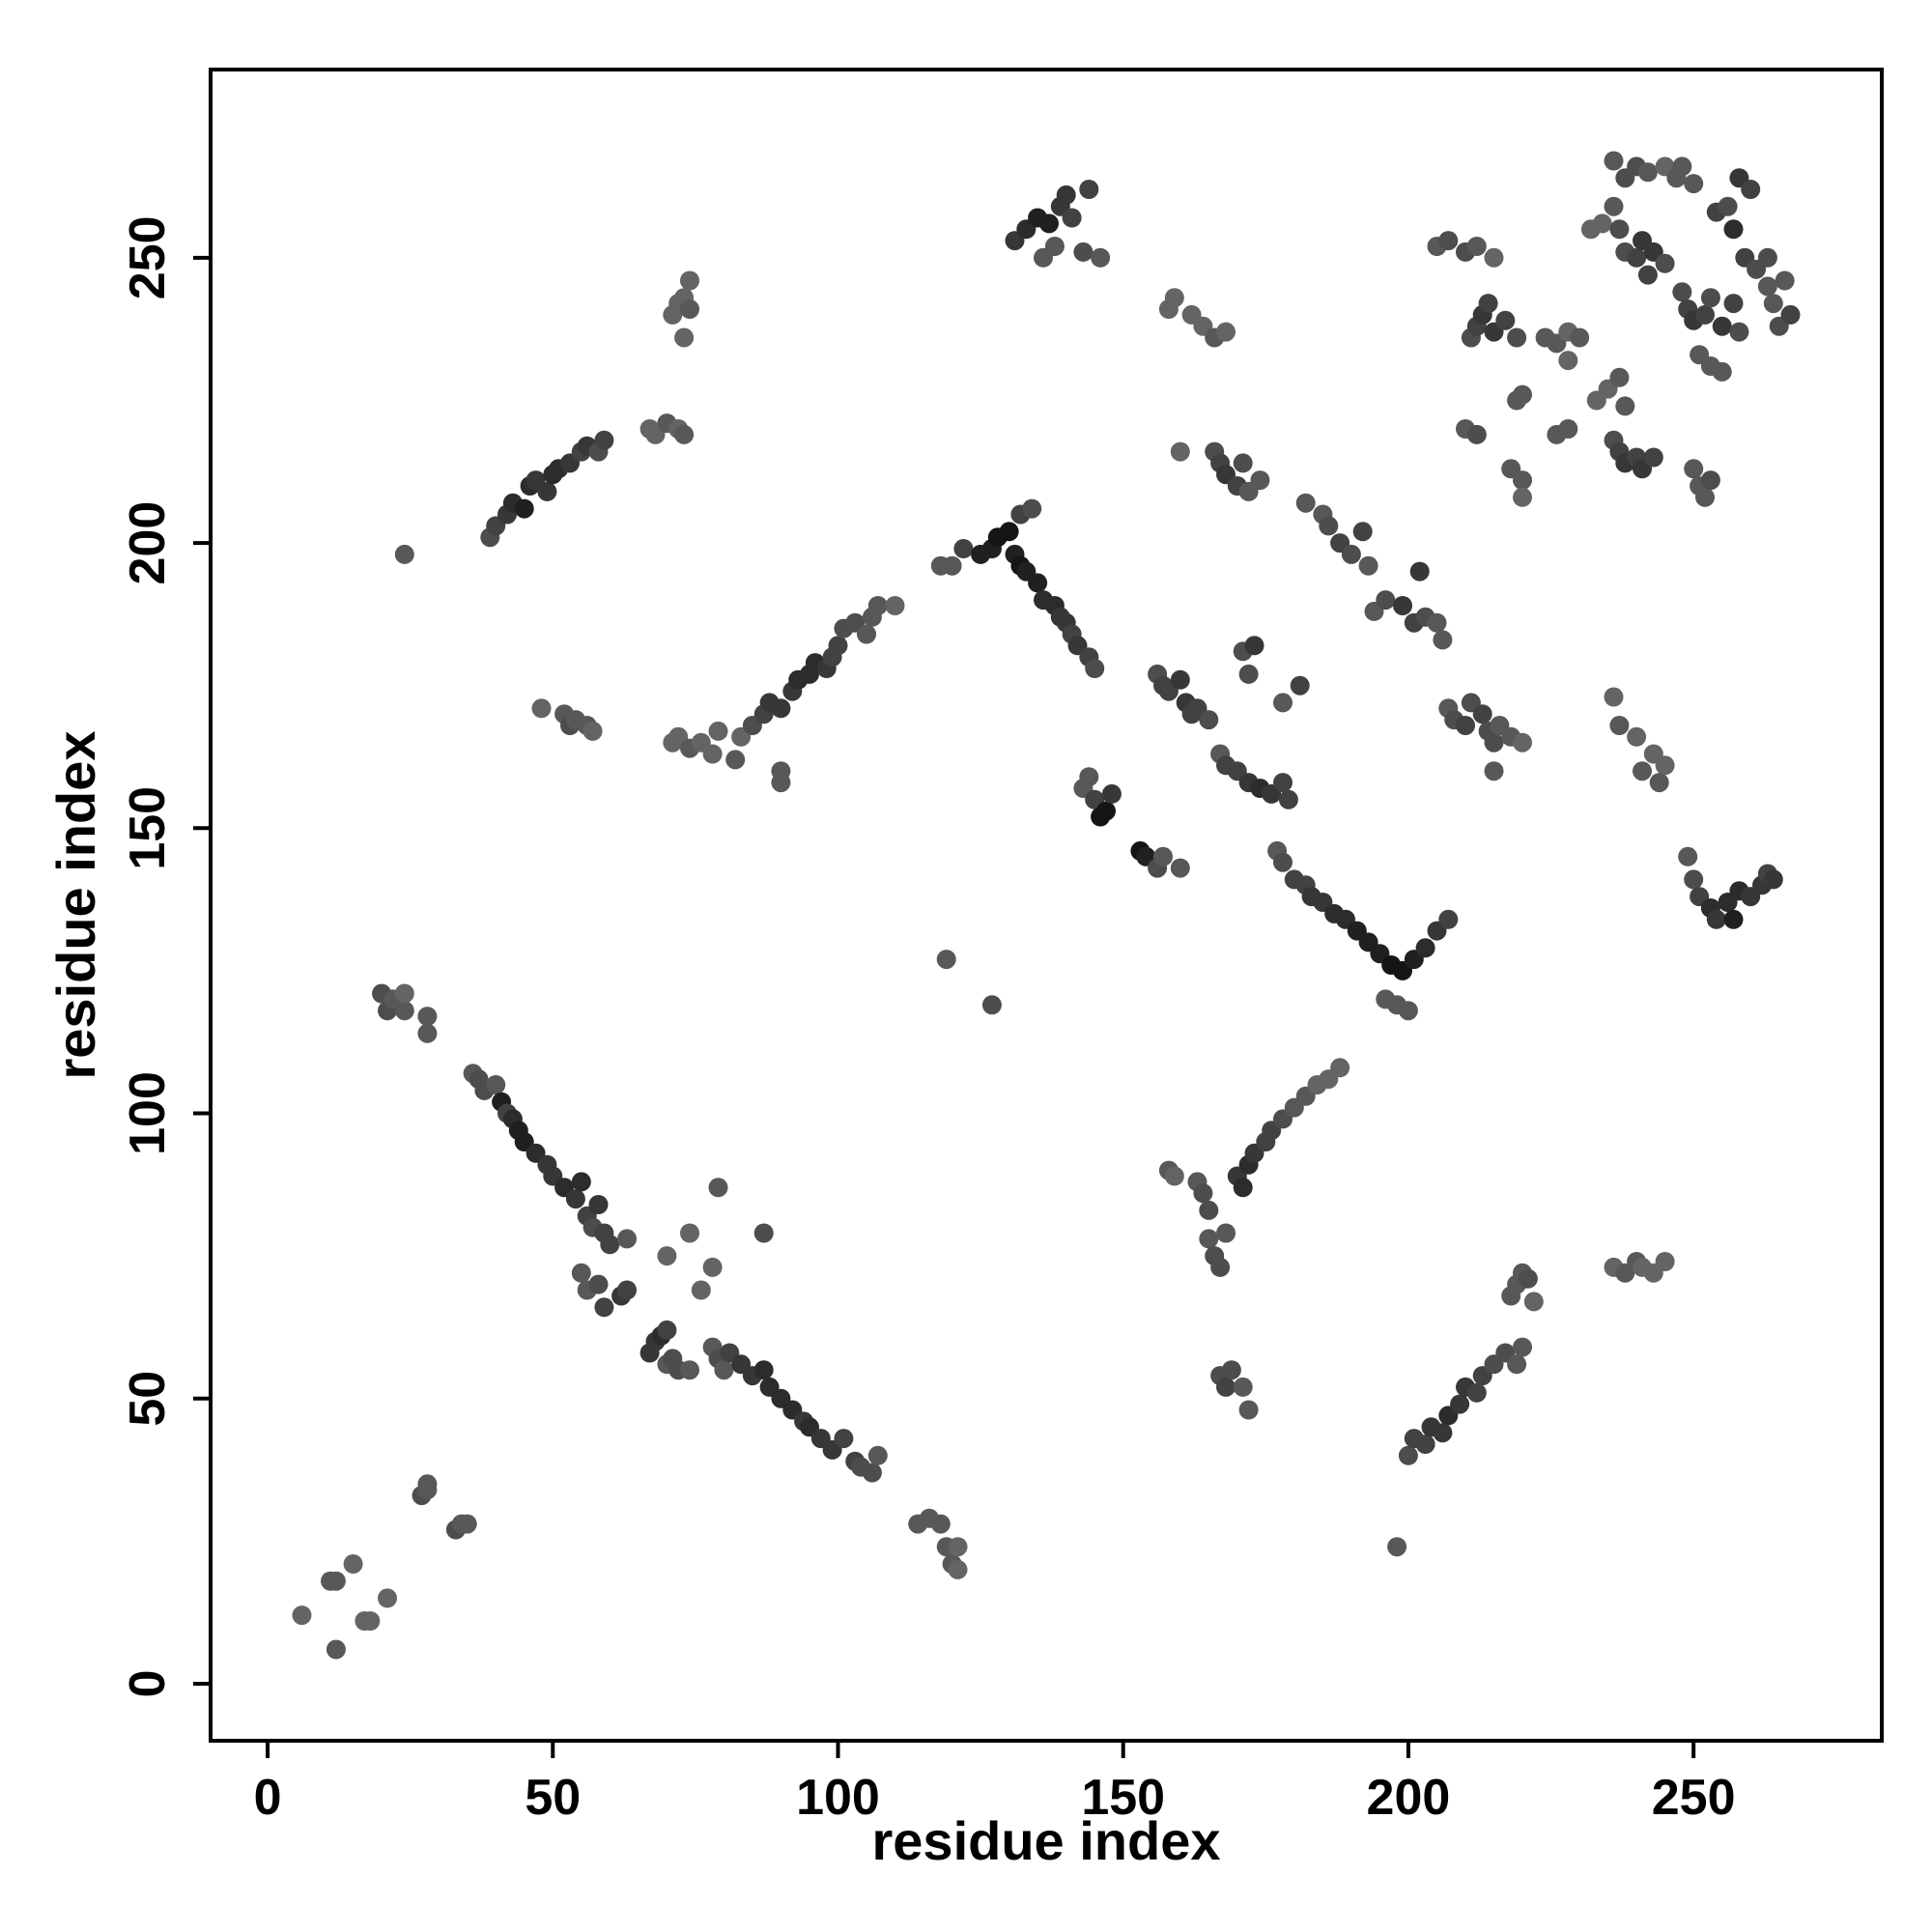 The width and height of the screenshot is (1932, 1932). Describe the element at coordinates (1409, 1798) in the screenshot. I see `x-tick-label: 200` at that location.